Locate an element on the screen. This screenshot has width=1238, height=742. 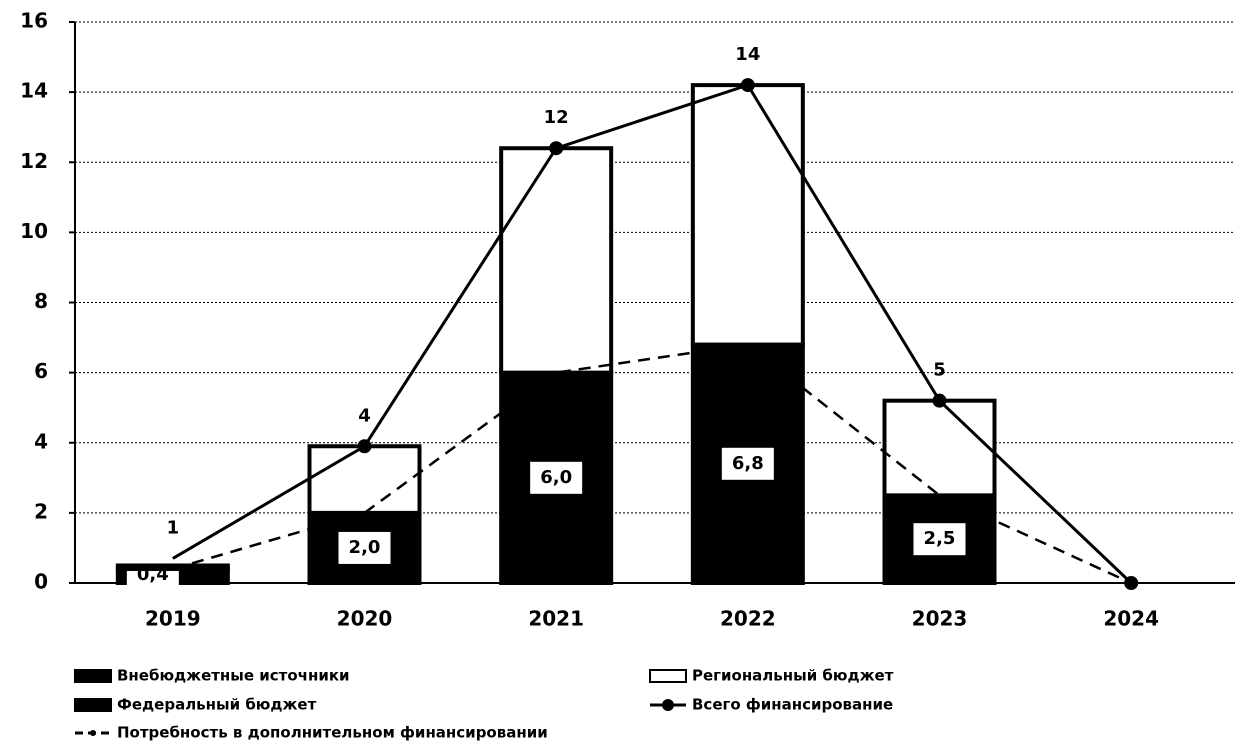
x-tick-label: 2023 is located at coordinates (940, 619).